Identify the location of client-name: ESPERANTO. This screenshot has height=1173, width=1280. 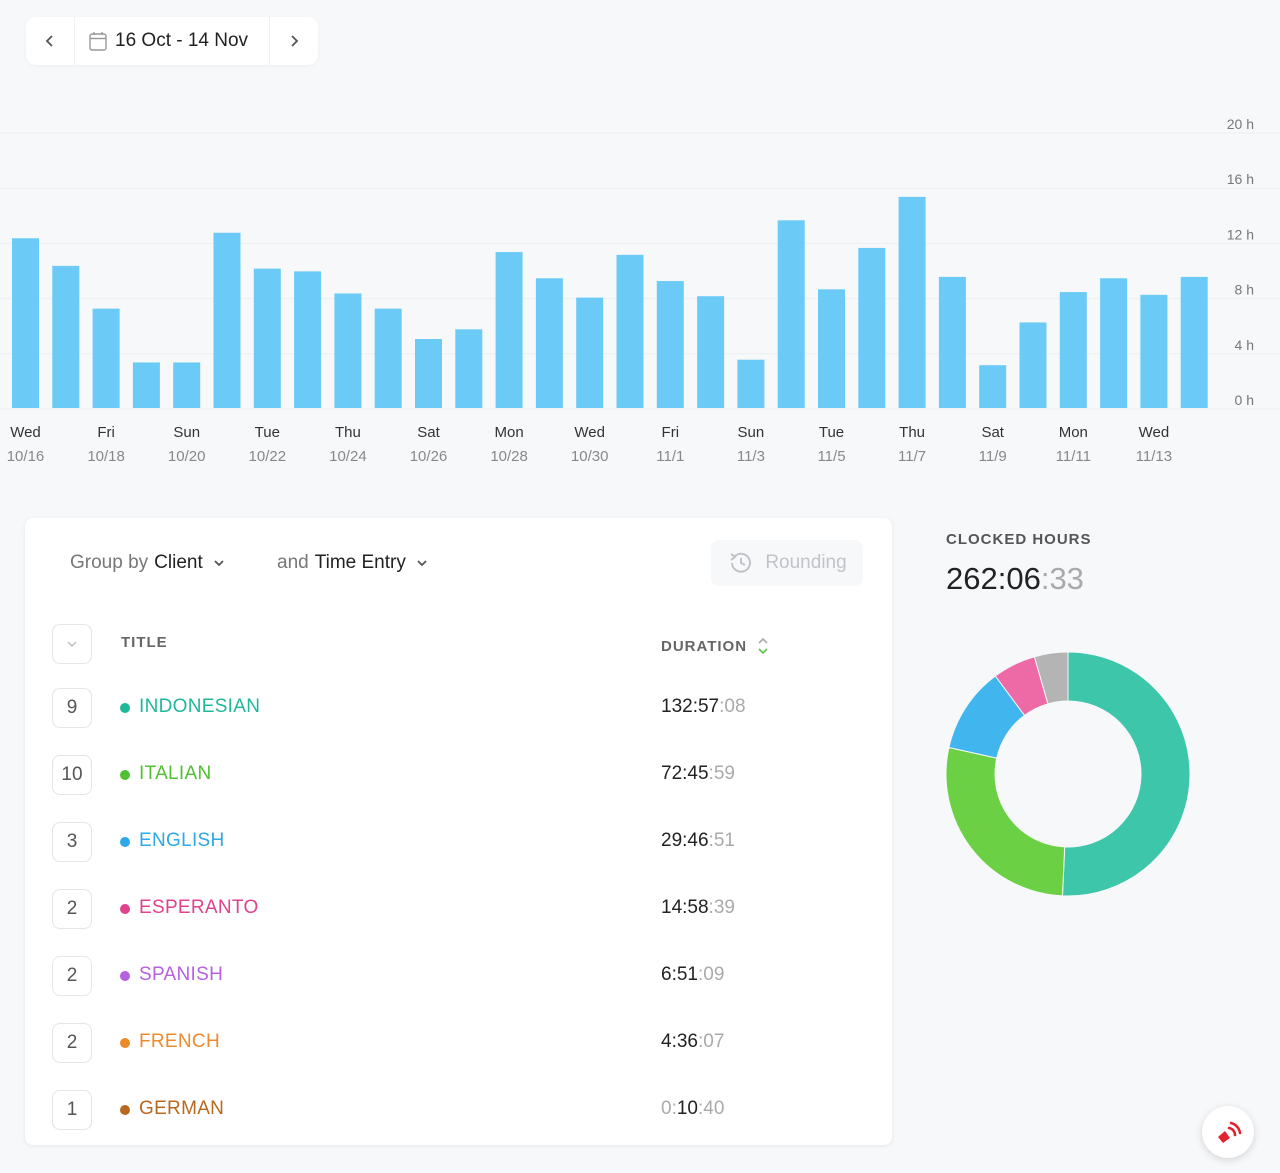
(199, 907).